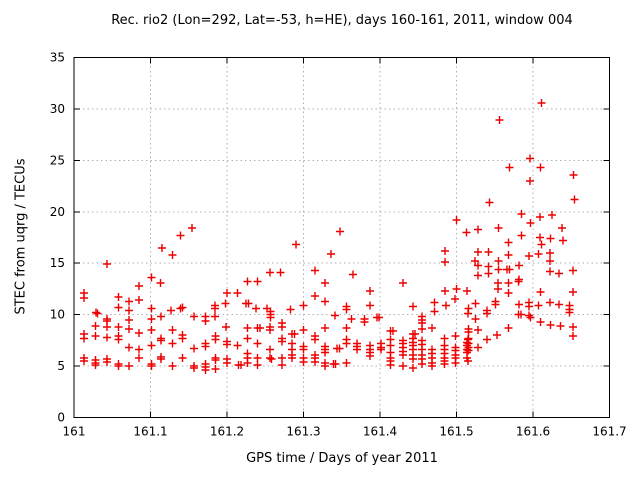 This screenshot has height=480, width=640. I want to click on x-tick-label: 161.1, so click(150, 432).